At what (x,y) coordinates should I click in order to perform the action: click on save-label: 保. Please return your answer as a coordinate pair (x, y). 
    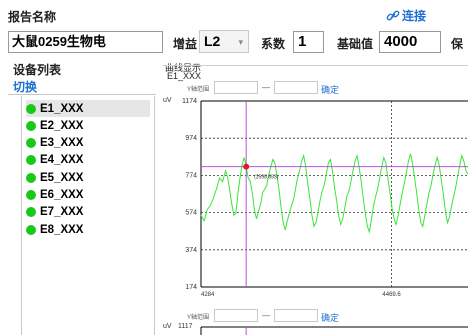
    Looking at the image, I should click on (457, 44).